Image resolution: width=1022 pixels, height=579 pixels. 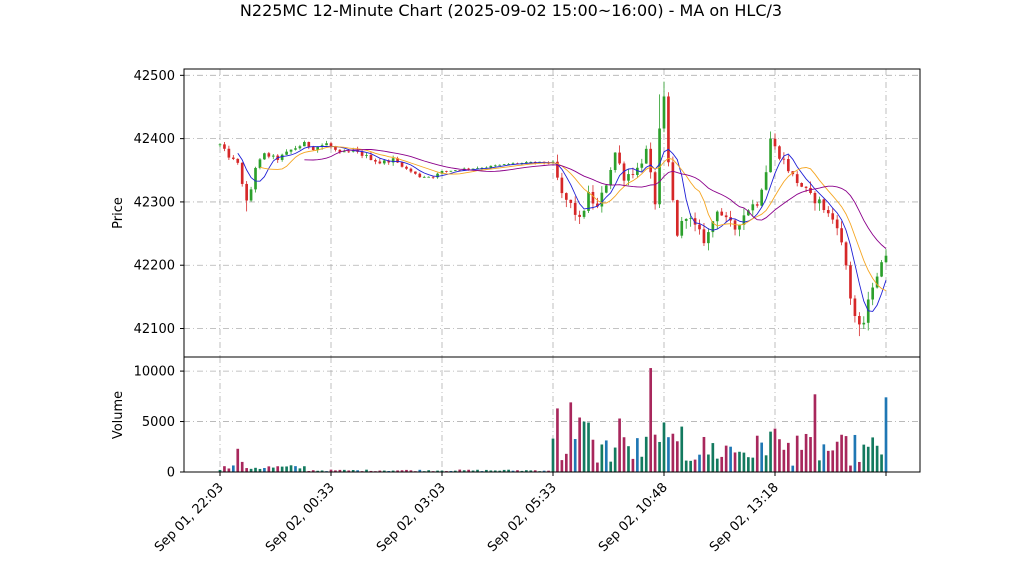 I want to click on price-y-ticks: 42100 42200 42300 42400 42500, so click(x=159, y=203).